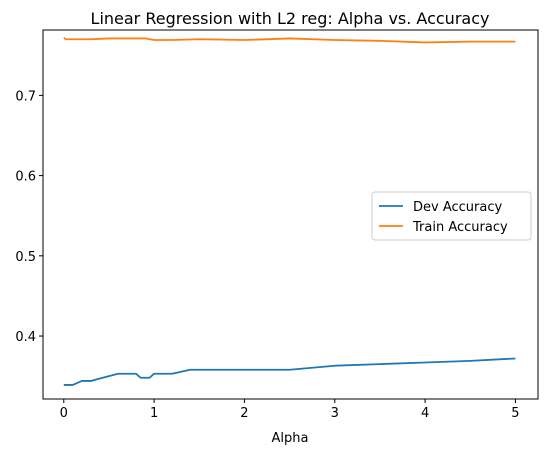 Image resolution: width=547 pixels, height=455 pixels. What do you see at coordinates (25, 257) in the screenshot?
I see `y-tick-label: 0.5` at bounding box center [25, 257].